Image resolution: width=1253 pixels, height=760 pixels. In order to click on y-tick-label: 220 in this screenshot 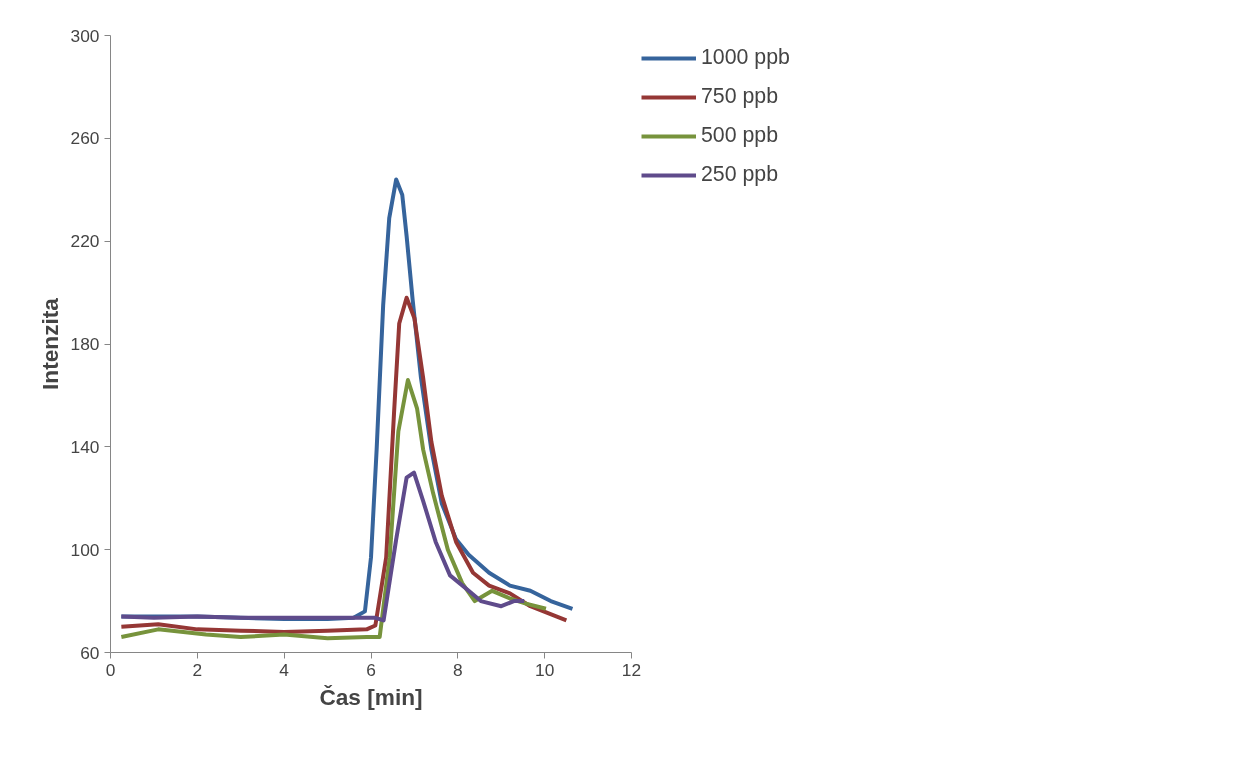, I will do `click(85, 241)`.